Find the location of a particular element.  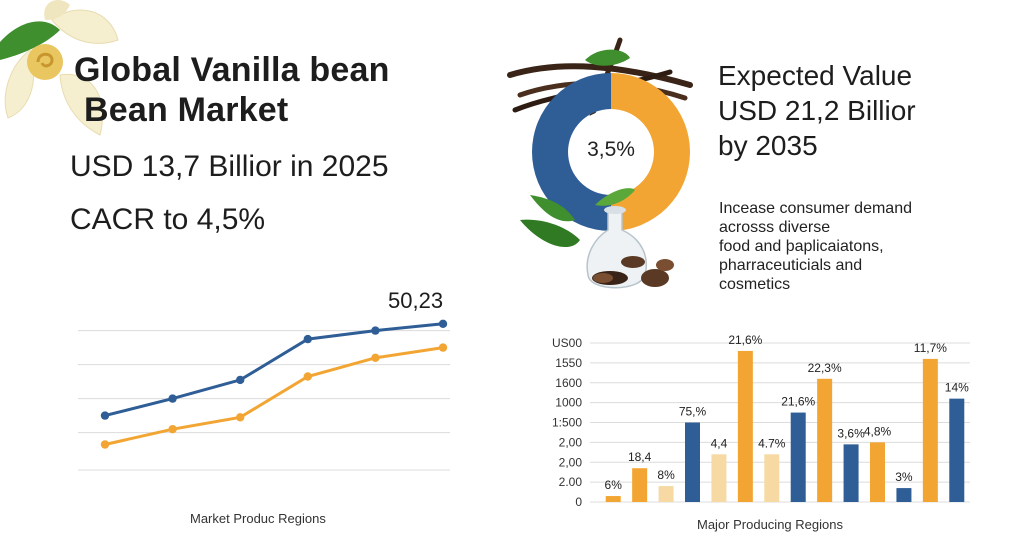

jar-lid-shape is located at coordinates (615, 210).